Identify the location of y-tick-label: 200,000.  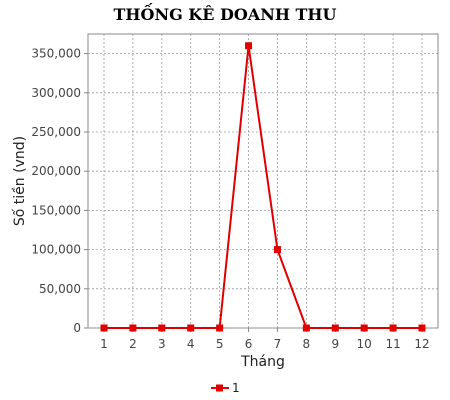
(56, 171).